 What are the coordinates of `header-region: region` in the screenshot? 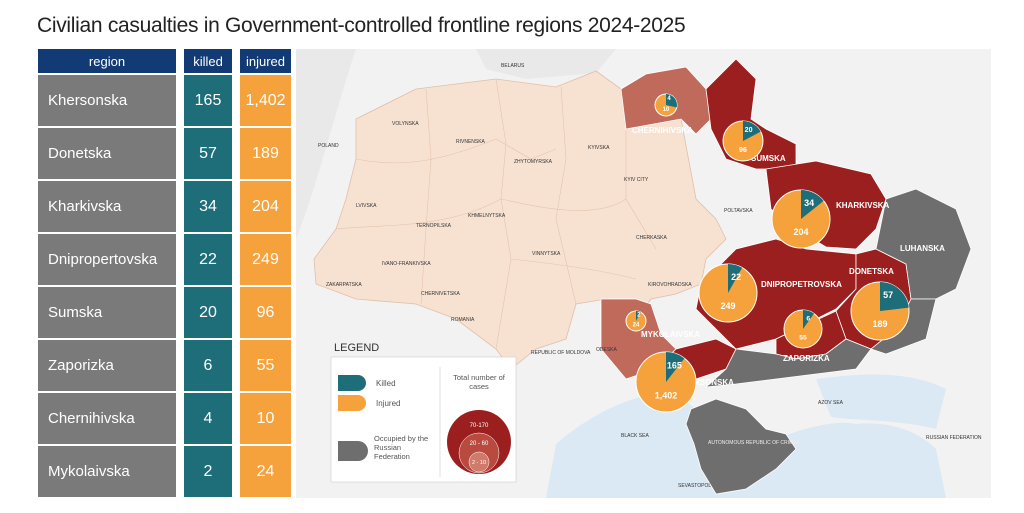 It's located at (107, 61).